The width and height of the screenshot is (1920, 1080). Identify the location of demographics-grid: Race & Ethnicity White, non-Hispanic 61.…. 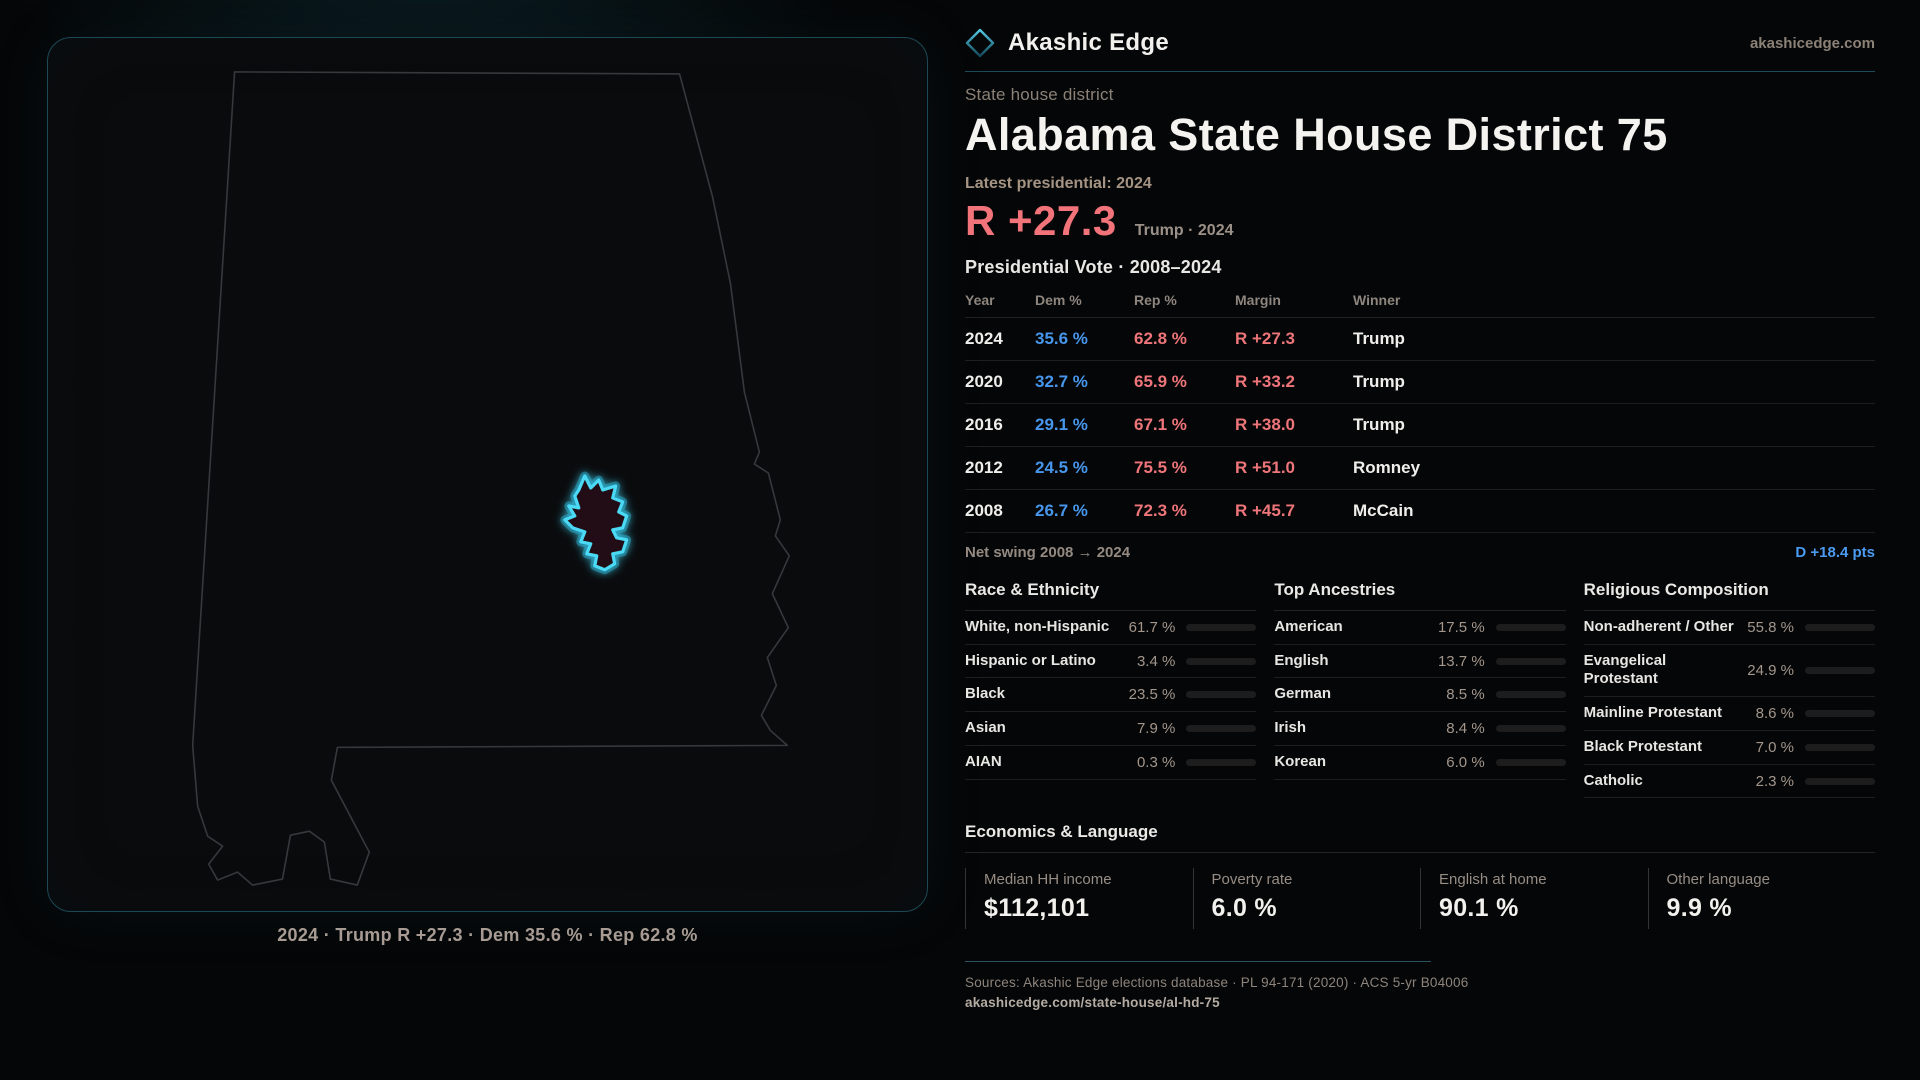
(1420, 685).